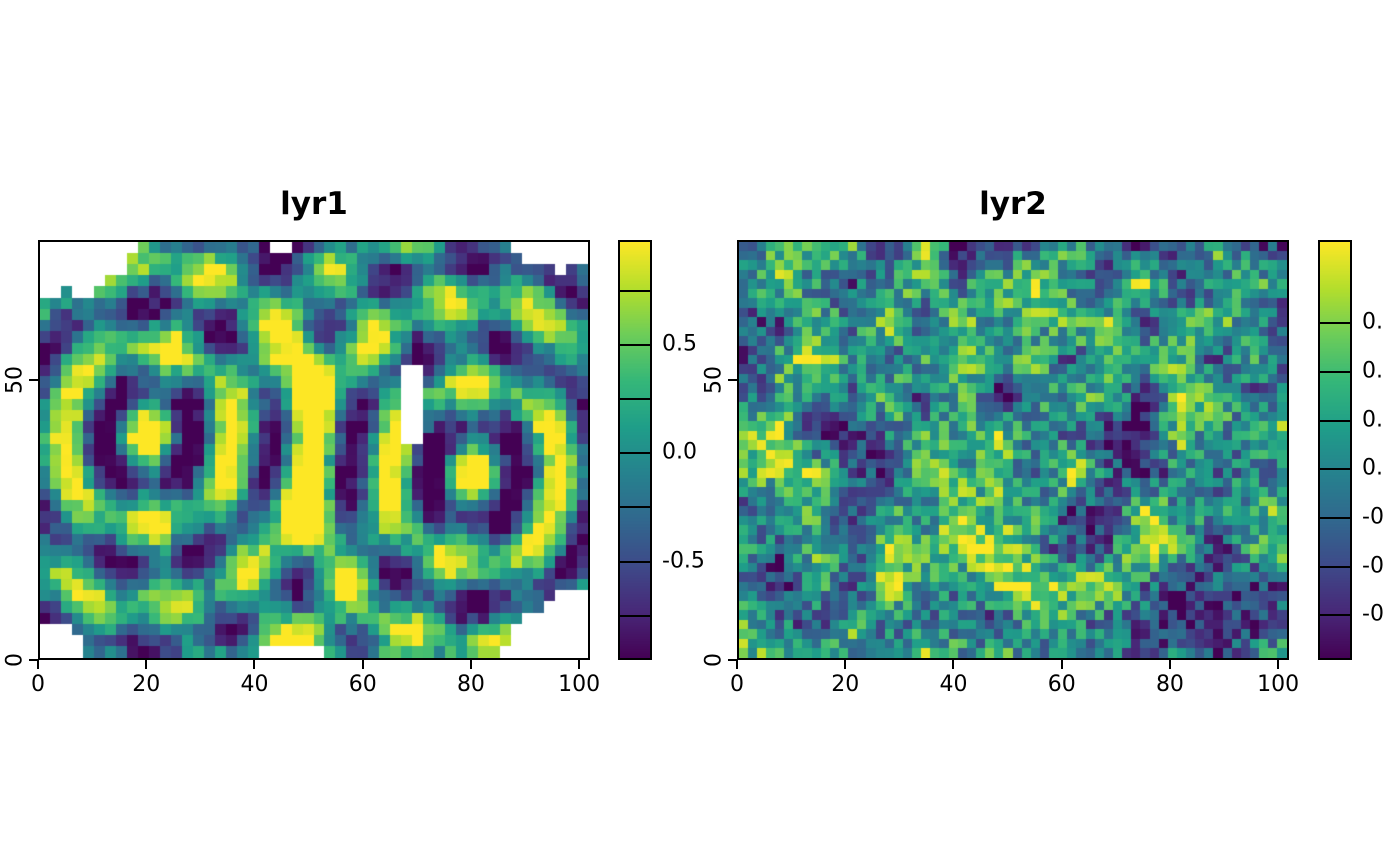  What do you see at coordinates (683, 561) in the screenshot?
I see `colorbar-tick-label: -0.5` at bounding box center [683, 561].